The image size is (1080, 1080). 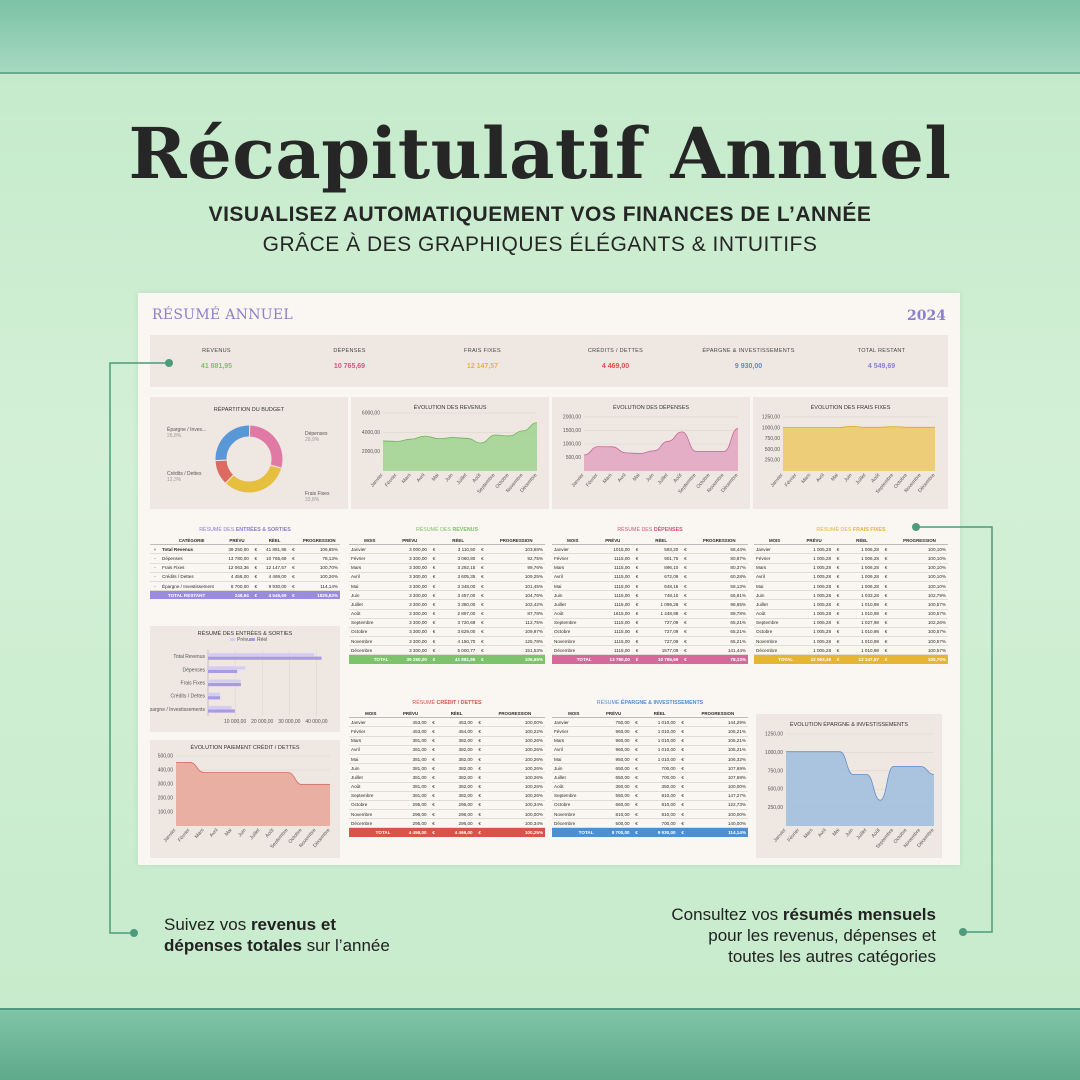 What do you see at coordinates (719, 586) in the screenshot?
I see `table-cell: 58,13%` at bounding box center [719, 586].